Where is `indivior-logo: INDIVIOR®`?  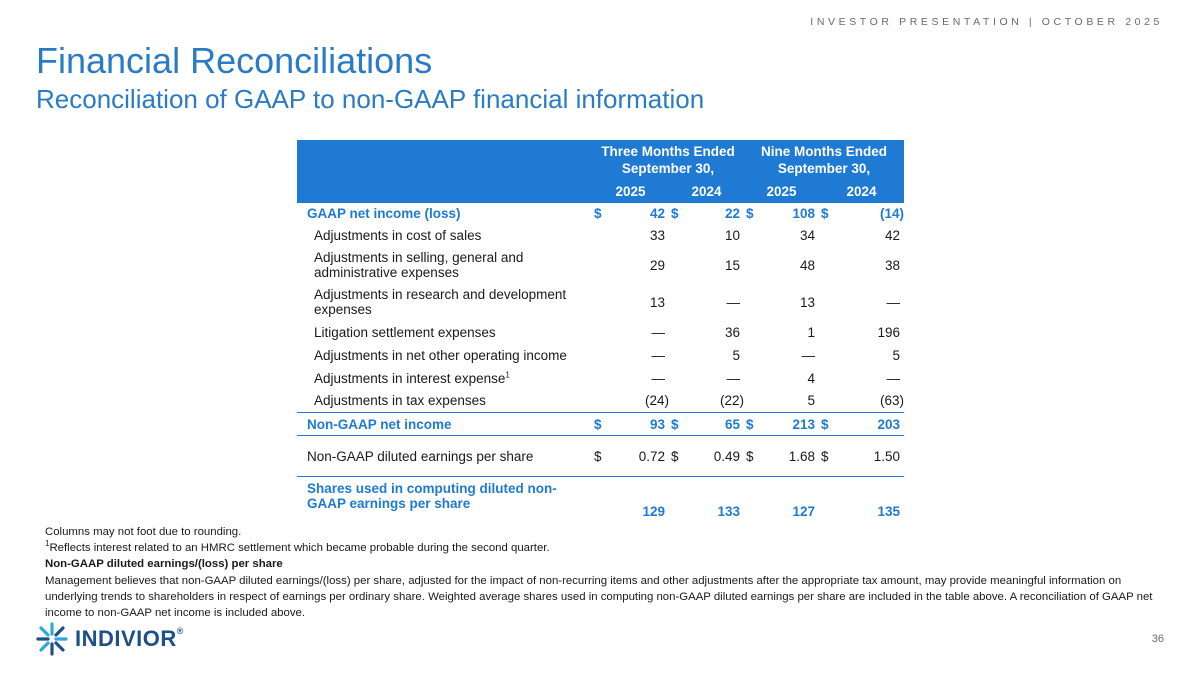
indivior-logo: INDIVIOR® is located at coordinates (109, 639).